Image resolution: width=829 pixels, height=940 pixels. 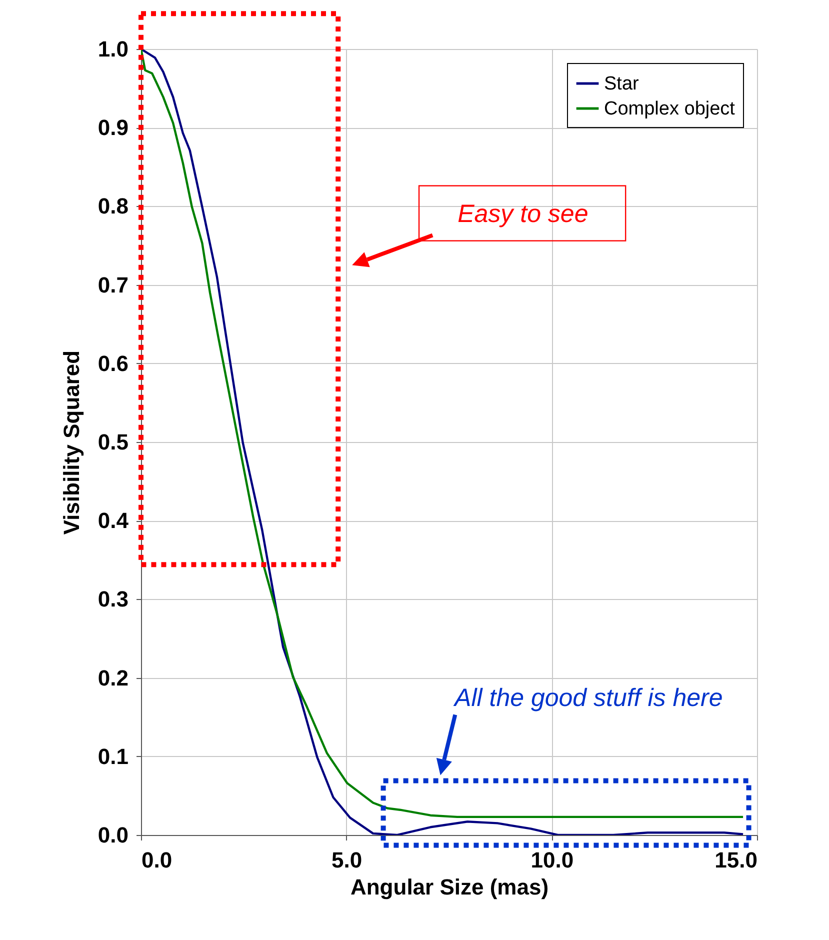 What do you see at coordinates (113, 677) in the screenshot?
I see `y-tick-label: 0.2` at bounding box center [113, 677].